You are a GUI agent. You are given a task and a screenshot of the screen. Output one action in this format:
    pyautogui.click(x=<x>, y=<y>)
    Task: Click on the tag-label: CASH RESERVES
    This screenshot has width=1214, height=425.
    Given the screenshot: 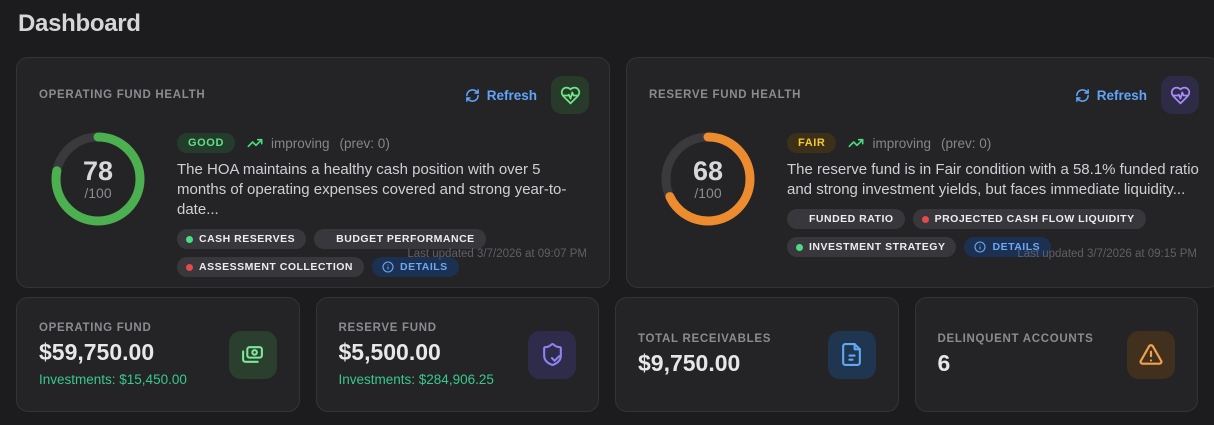 What is the action you would take?
    pyautogui.click(x=247, y=239)
    